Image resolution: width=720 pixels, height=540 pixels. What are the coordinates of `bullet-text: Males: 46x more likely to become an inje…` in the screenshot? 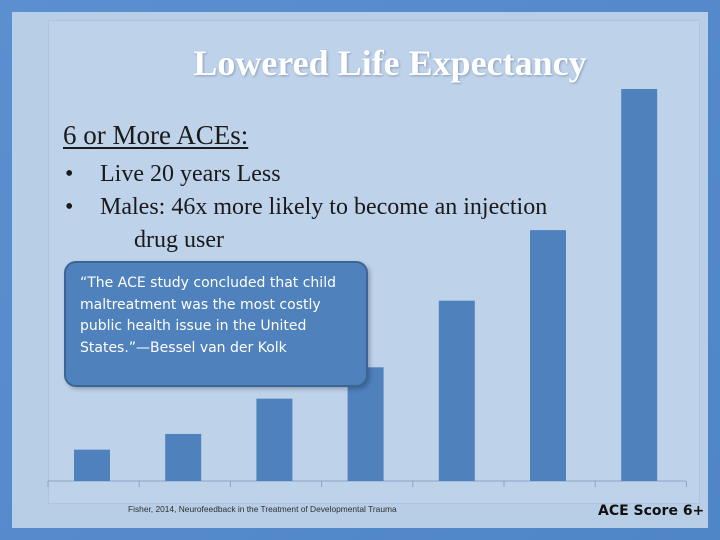 It's located at (324, 207).